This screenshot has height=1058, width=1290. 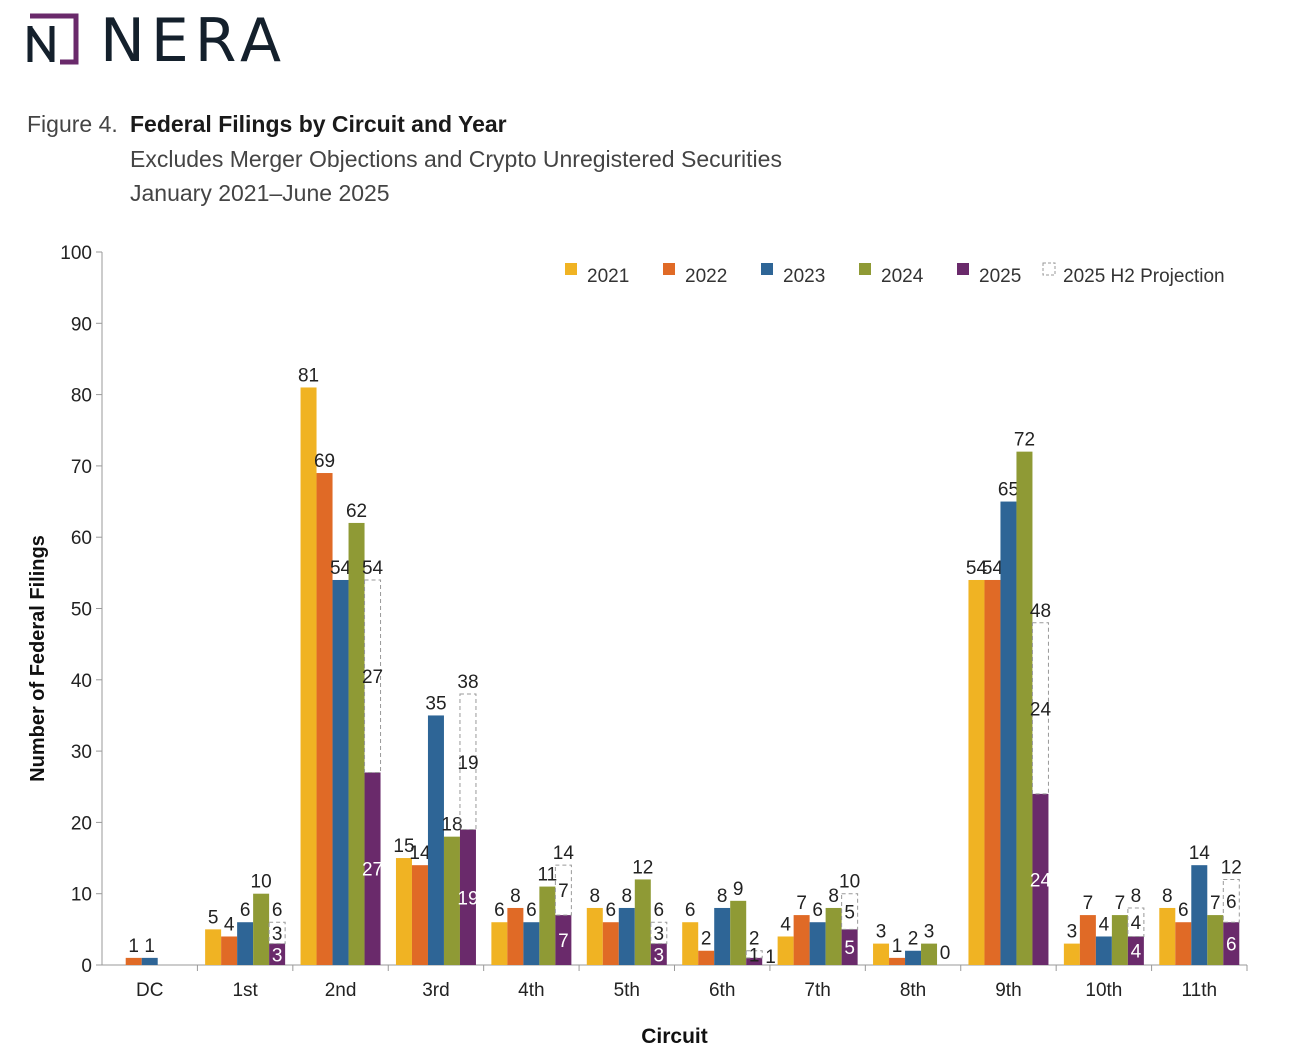 I want to click on x-tick-label: 10th, so click(x=1103, y=990).